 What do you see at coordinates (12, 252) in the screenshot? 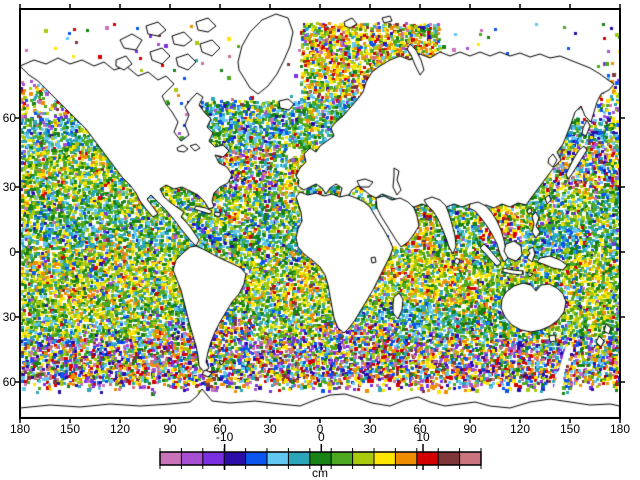
I see `y-axis-tick-label: 0` at bounding box center [12, 252].